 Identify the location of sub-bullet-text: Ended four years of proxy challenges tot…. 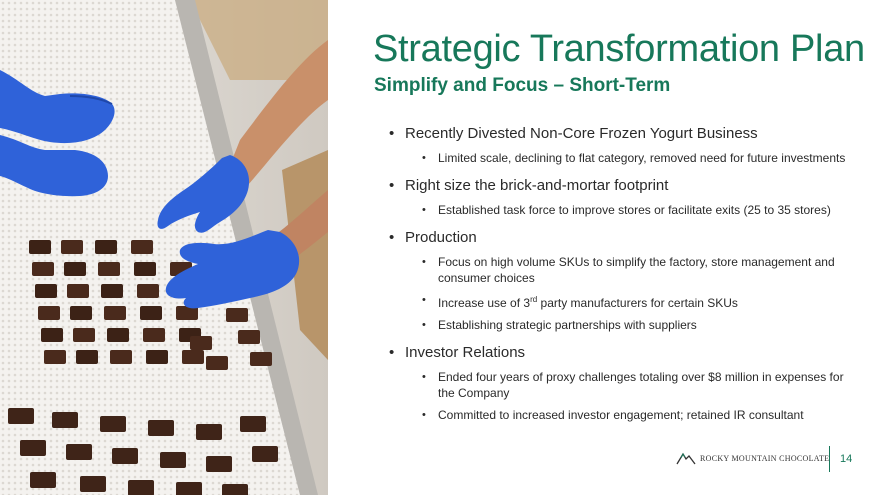
(641, 385).